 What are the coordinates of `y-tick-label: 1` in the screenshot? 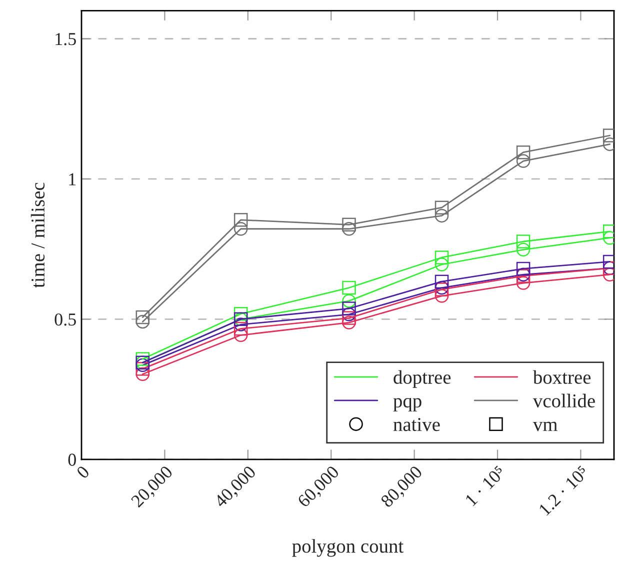 It's located at (72, 179).